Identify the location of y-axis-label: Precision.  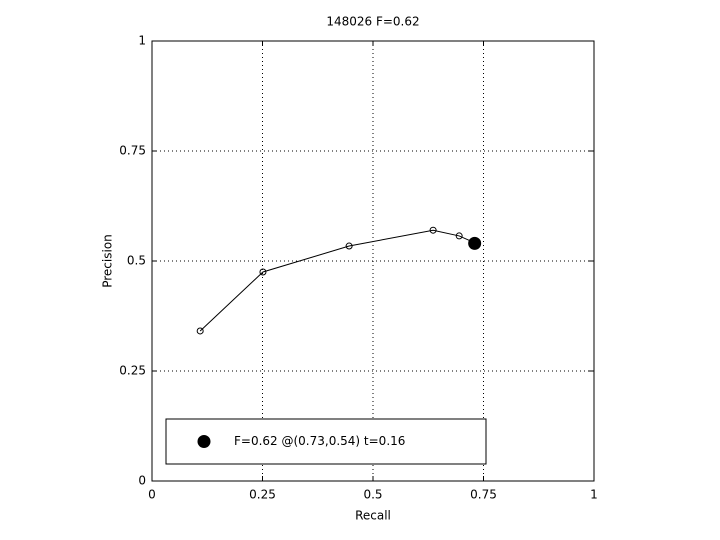
(108, 261).